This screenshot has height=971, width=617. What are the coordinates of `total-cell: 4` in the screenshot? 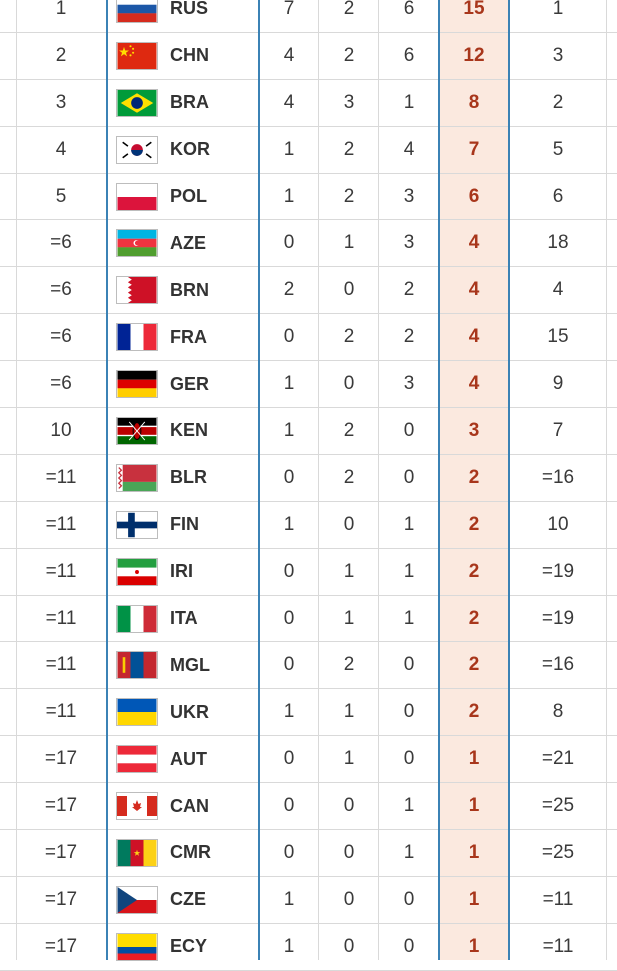 It's located at (474, 384).